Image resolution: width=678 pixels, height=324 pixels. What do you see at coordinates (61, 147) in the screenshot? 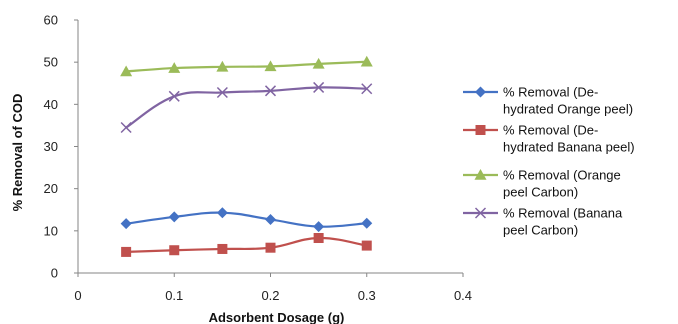
I see `y-axis-ticks: 0 10 20 30 40 50 60` at bounding box center [61, 147].